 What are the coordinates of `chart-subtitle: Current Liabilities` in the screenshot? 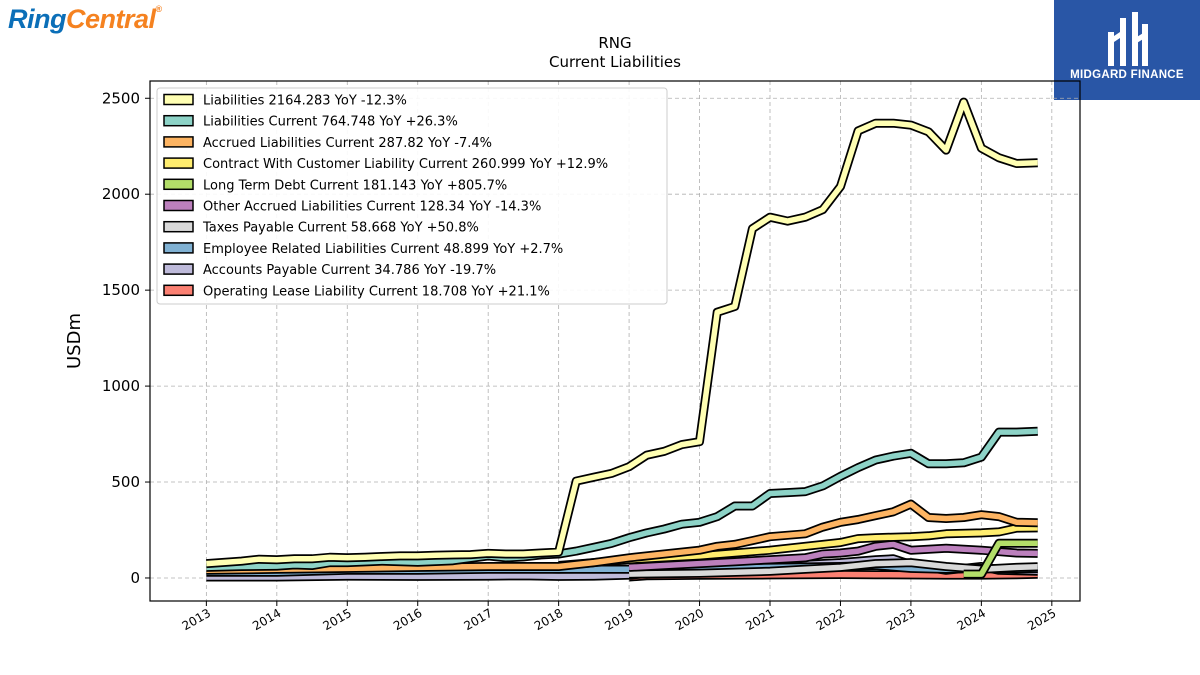 It's located at (615, 62).